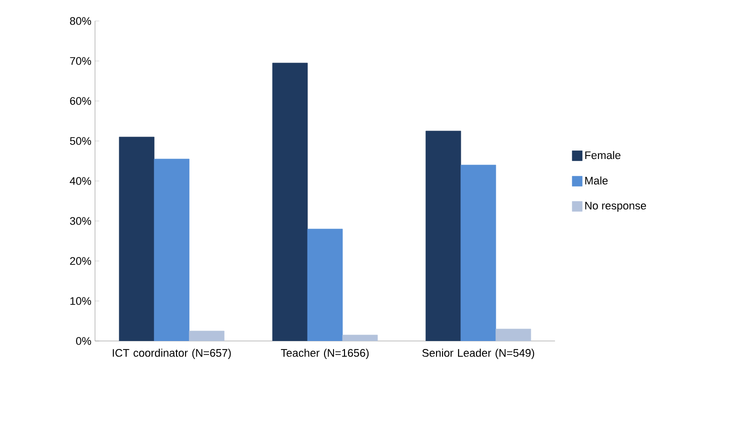  I want to click on y-tick-label: 20%, so click(81, 261).